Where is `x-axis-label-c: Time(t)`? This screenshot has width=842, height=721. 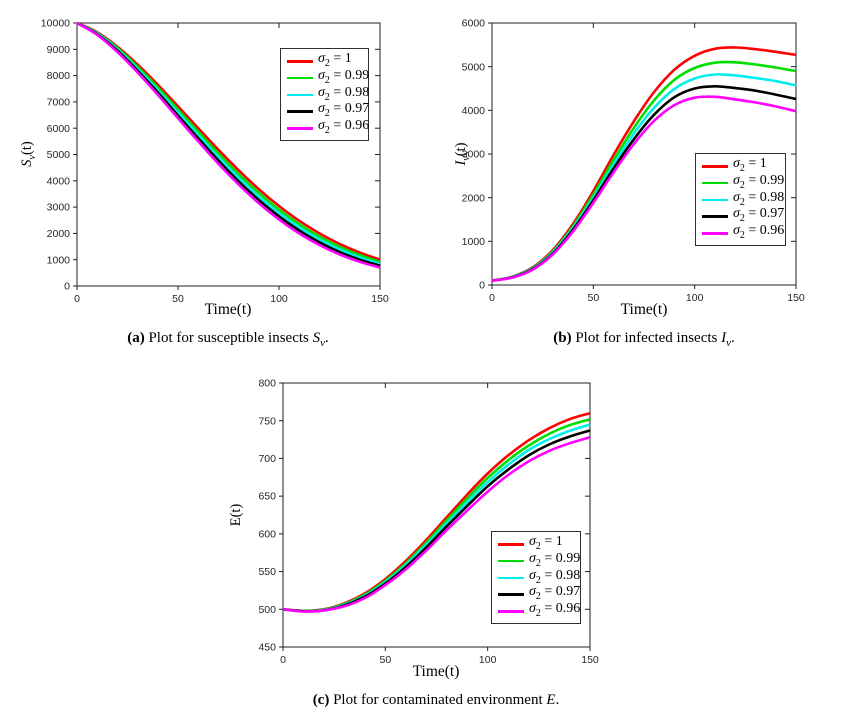 x-axis-label-c: Time(t) is located at coordinates (436, 671).